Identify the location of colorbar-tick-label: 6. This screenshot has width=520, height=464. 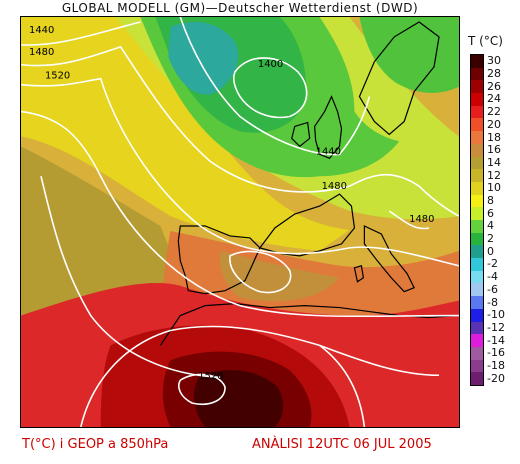
(490, 213).